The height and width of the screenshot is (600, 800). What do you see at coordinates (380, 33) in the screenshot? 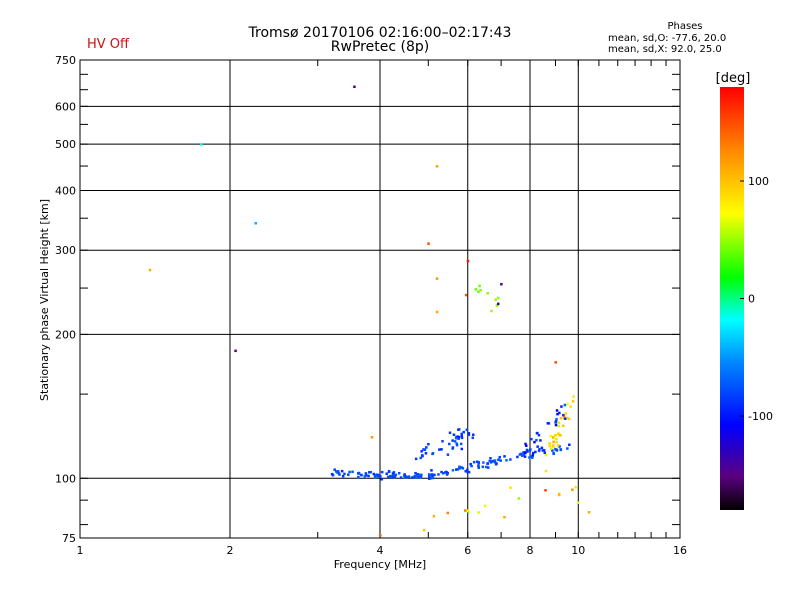
I see `chart-title: Tromsø 20170106 02:16:00–02:17:43` at bounding box center [380, 33].